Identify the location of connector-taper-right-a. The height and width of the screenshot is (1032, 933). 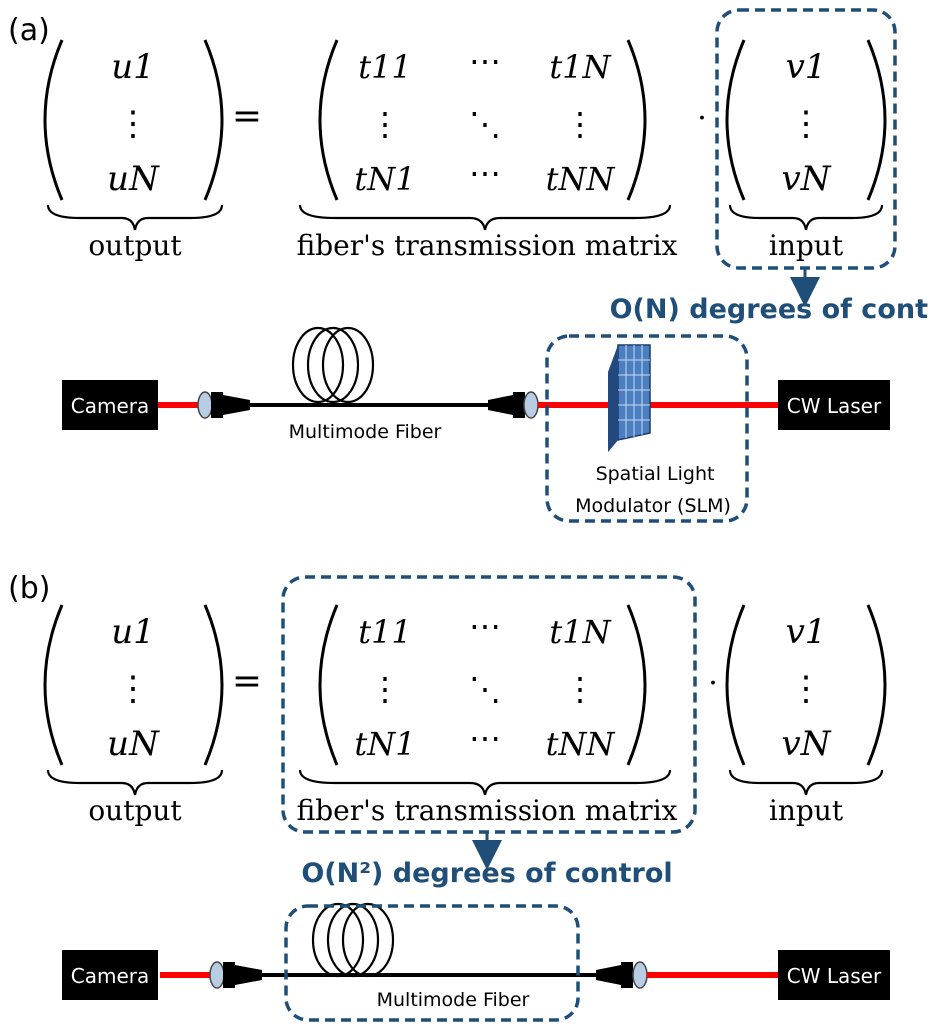
(500, 405).